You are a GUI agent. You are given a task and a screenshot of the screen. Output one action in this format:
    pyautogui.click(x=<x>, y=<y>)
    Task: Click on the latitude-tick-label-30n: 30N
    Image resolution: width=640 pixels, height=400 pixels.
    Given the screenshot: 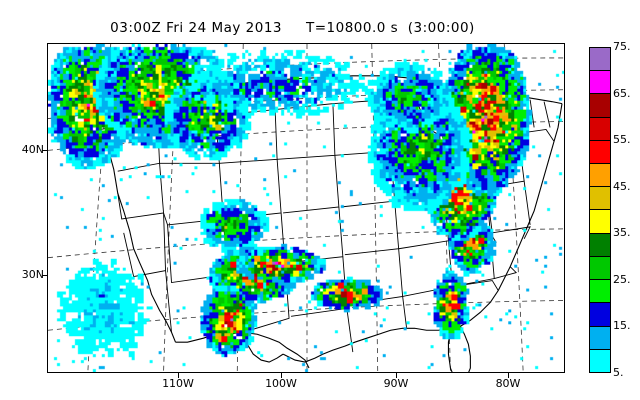 What is the action you would take?
    pyautogui.click(x=32, y=274)
    